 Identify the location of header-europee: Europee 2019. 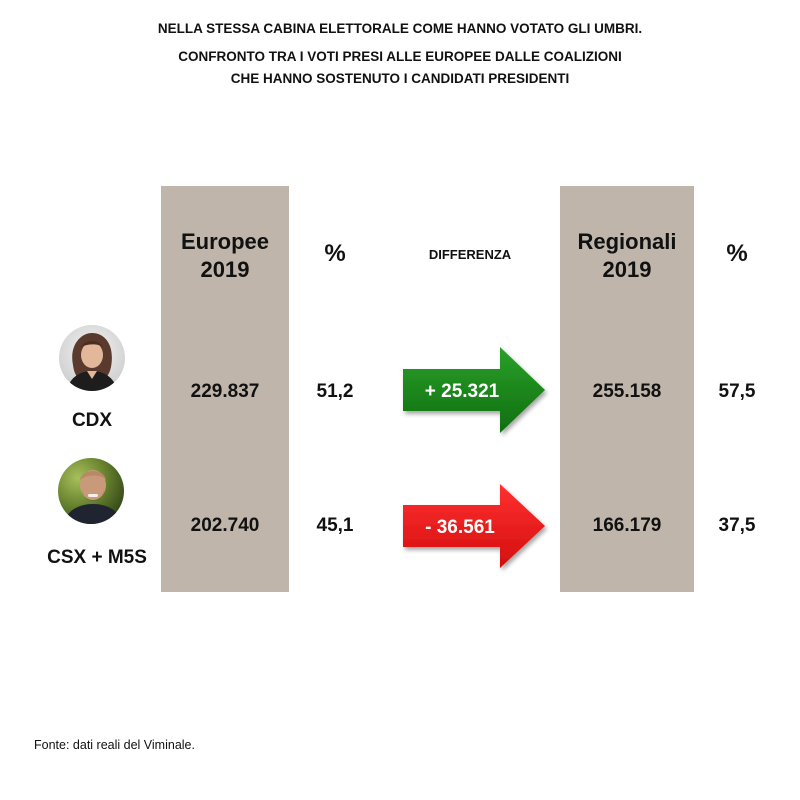
(225, 256).